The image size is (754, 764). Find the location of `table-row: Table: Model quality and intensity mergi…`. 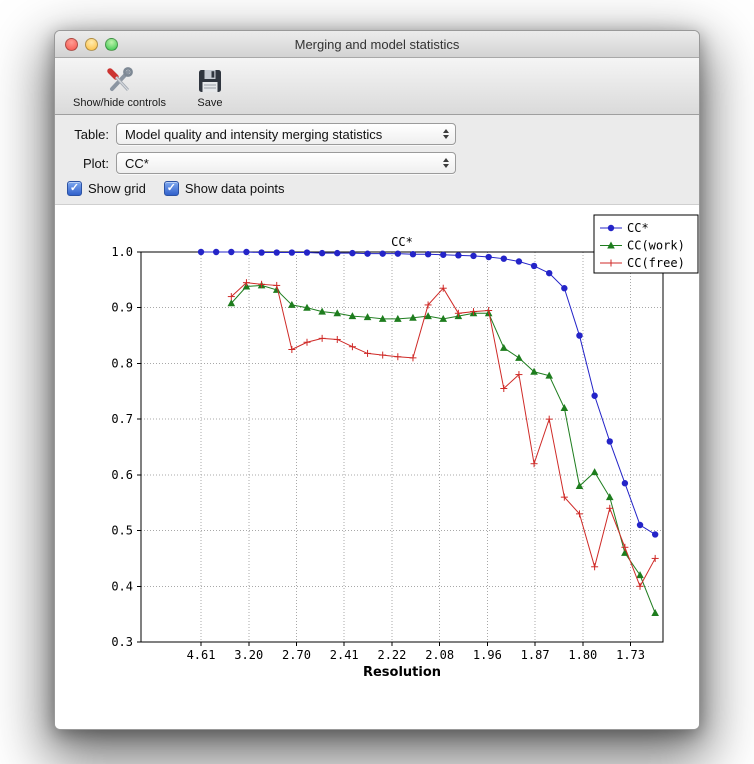

table-row: Table: Model quality and intensity mergi… is located at coordinates (377, 134).